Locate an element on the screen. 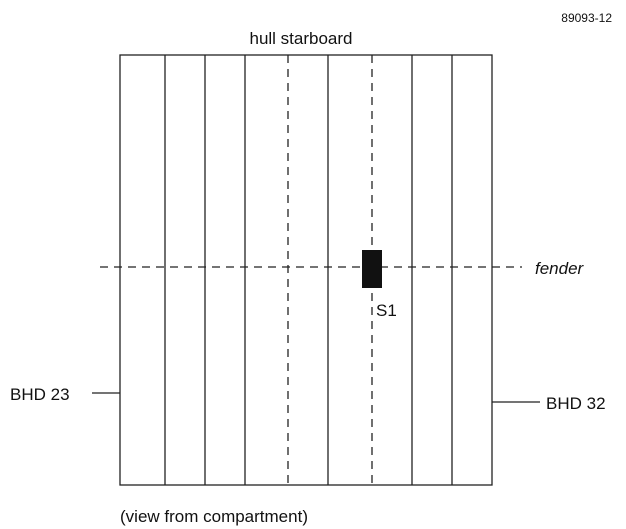  top-label: hull starboard is located at coordinates (300, 38).